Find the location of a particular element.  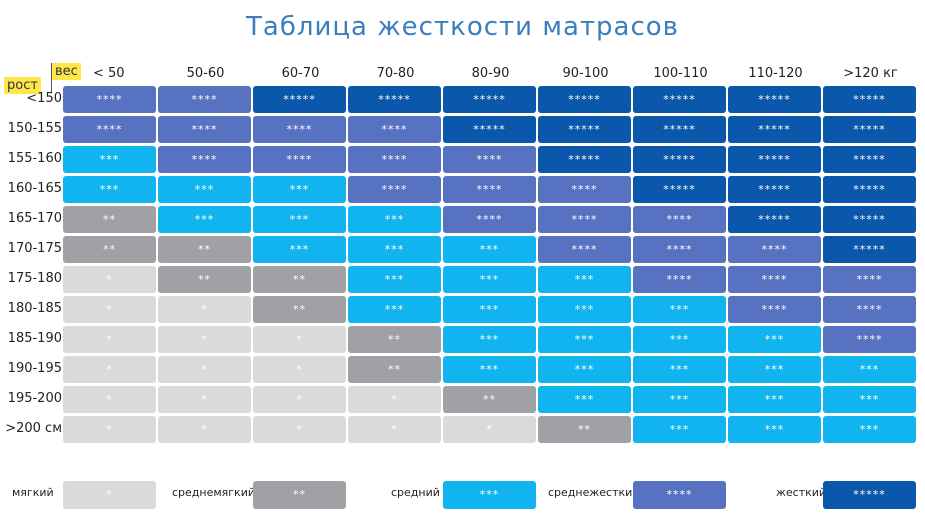

row-header: 150-155 is located at coordinates (34, 128).